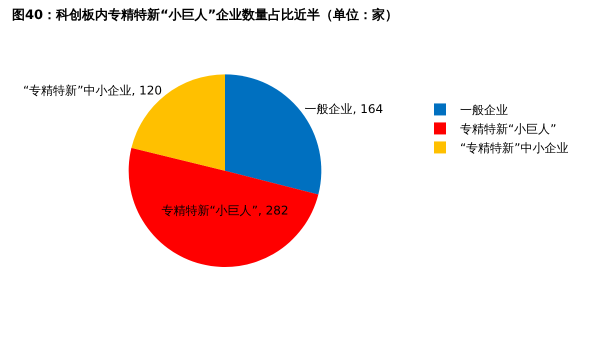  Describe the element at coordinates (225, 211) in the screenshot. I see `data-label: 专精特新“小巨人”, 282` at that location.